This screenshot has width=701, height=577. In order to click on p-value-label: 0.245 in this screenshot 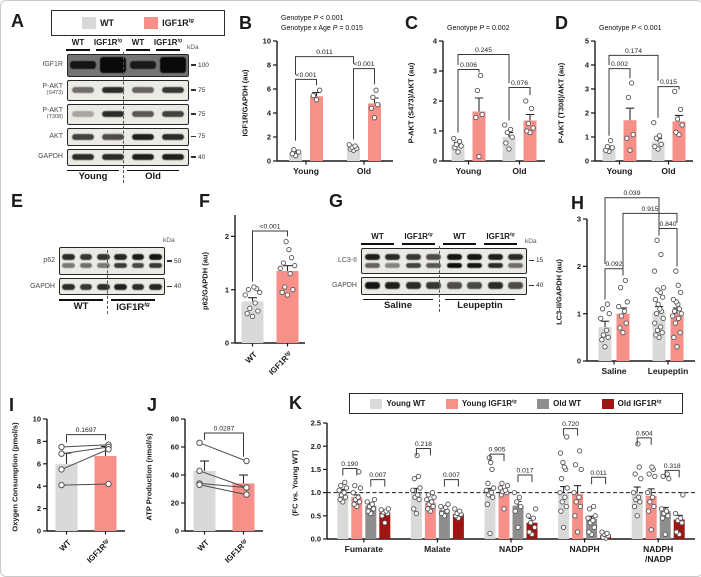, I will do `click(483, 50)`.